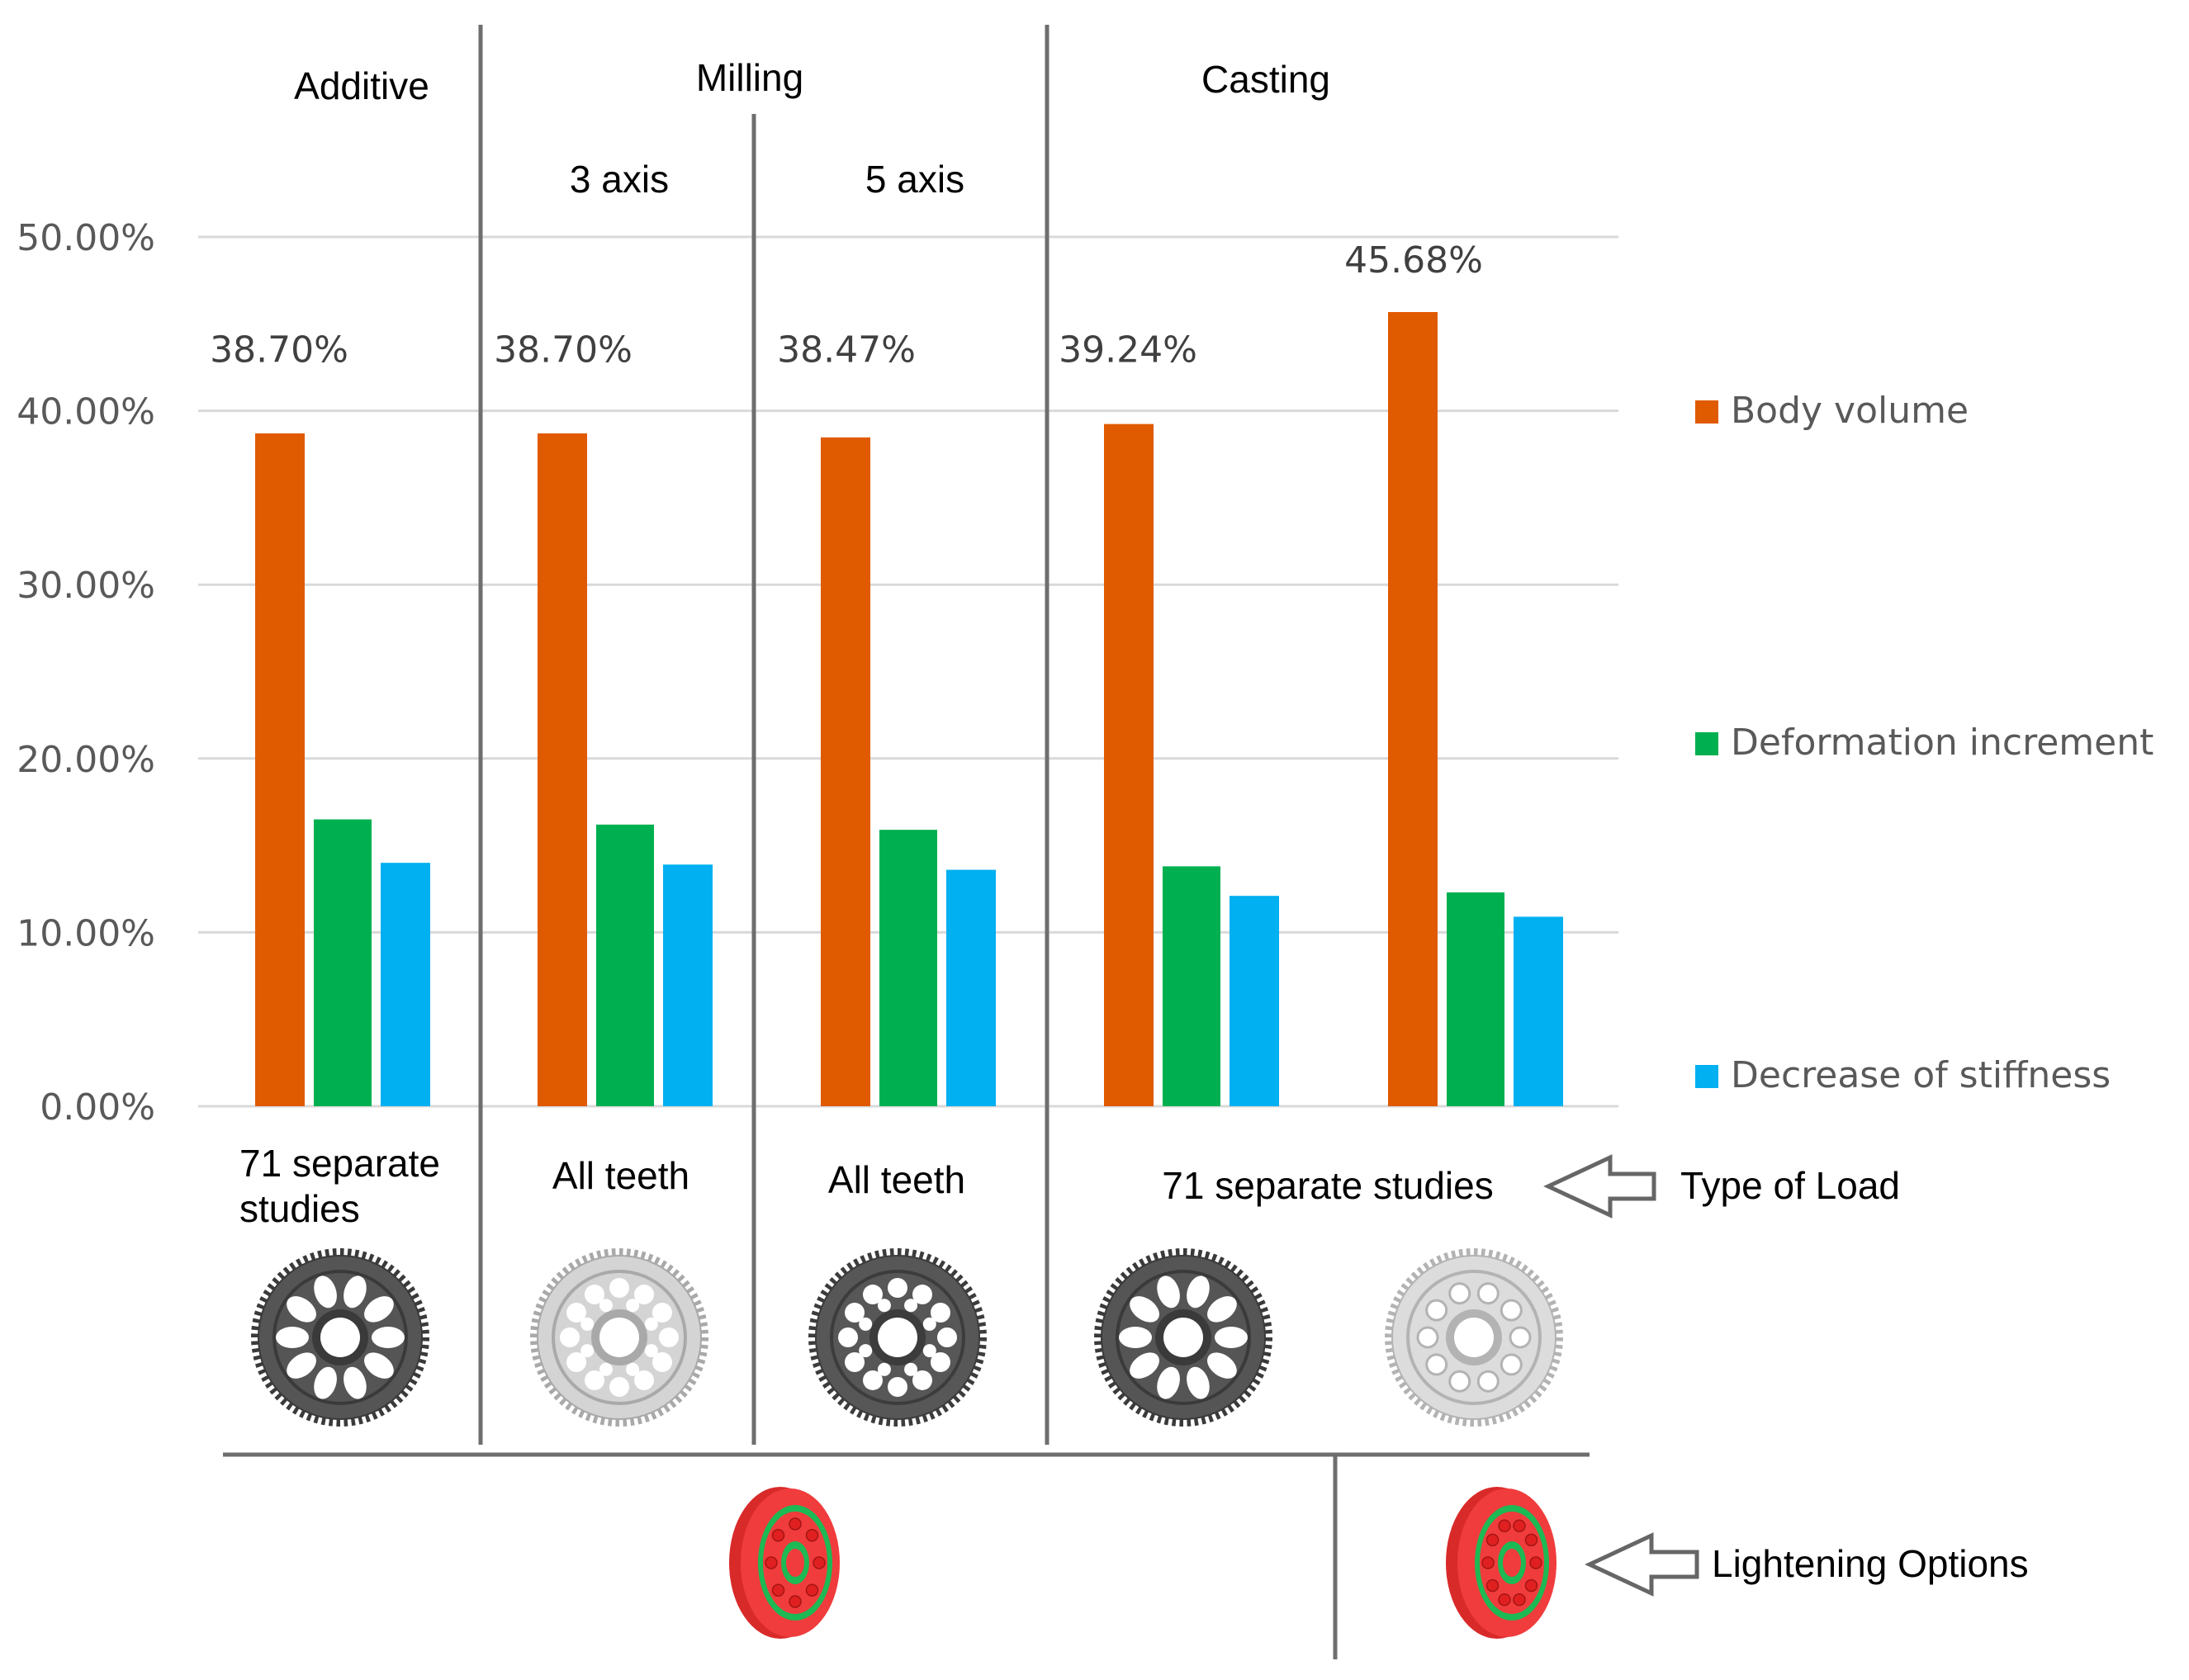 The image size is (2189, 1680). What do you see at coordinates (86, 933) in the screenshot?
I see `y-tick-label: 10.00%` at bounding box center [86, 933].